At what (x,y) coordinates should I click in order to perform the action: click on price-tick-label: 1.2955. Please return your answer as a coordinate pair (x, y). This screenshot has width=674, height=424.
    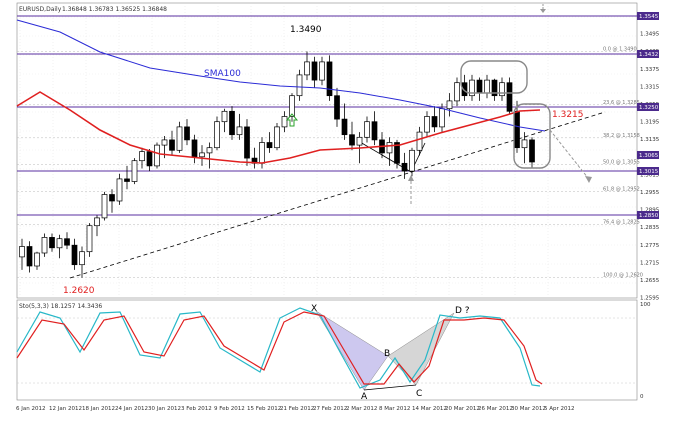
    Looking at the image, I should click on (650, 193).